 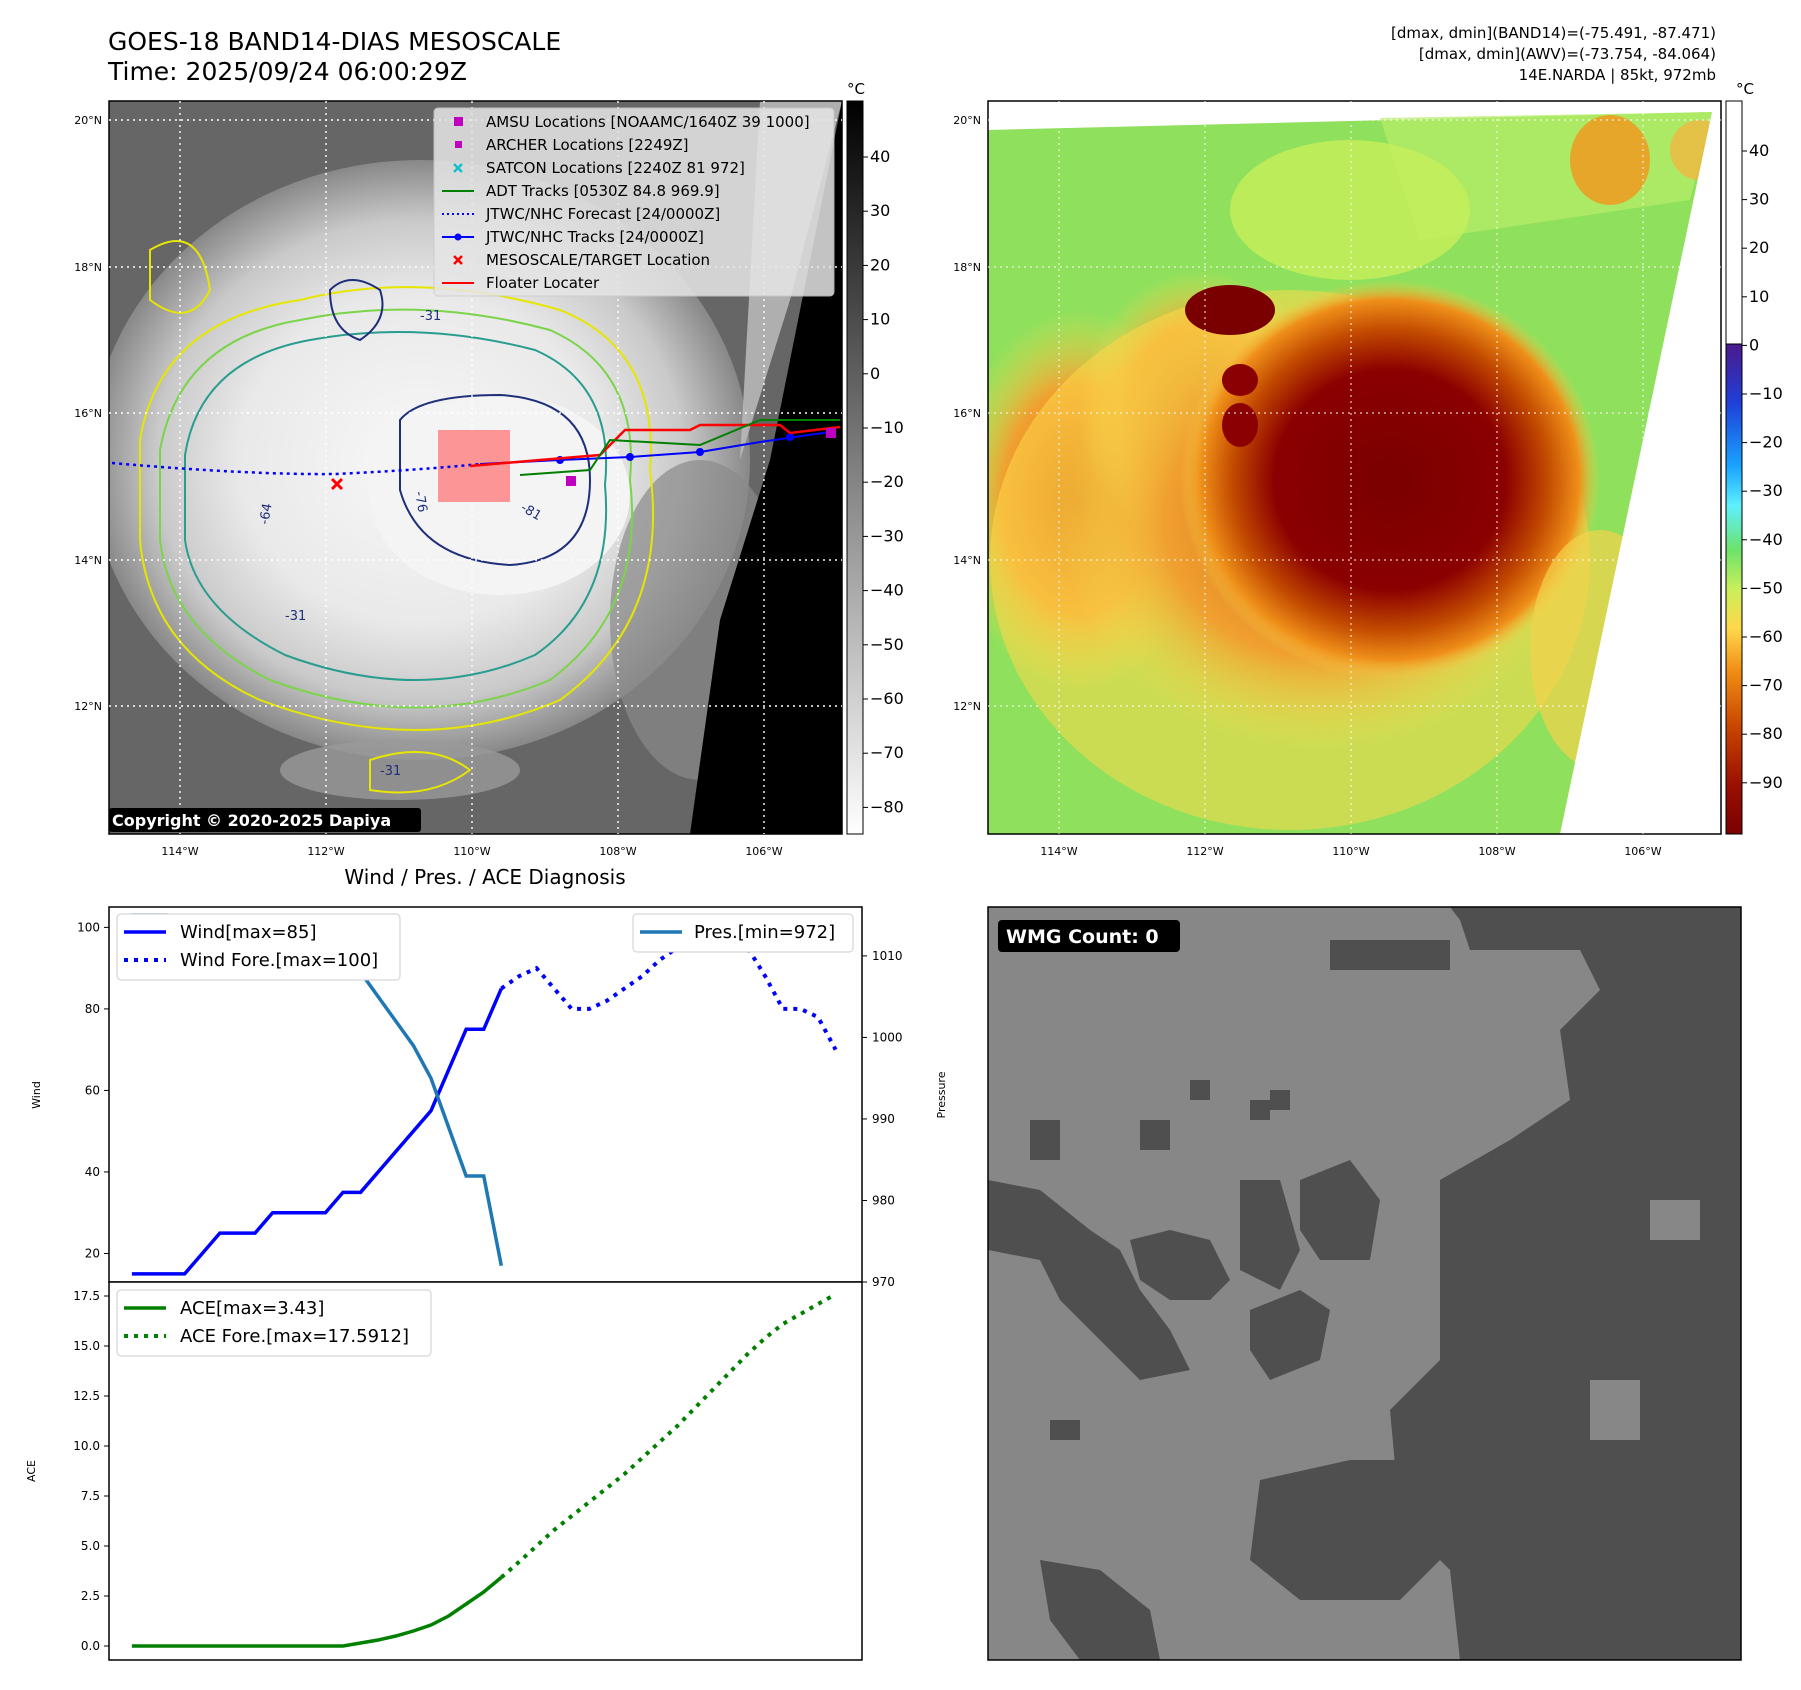 What do you see at coordinates (296, 468) in the screenshot?
I see `forecast-track` at bounding box center [296, 468].